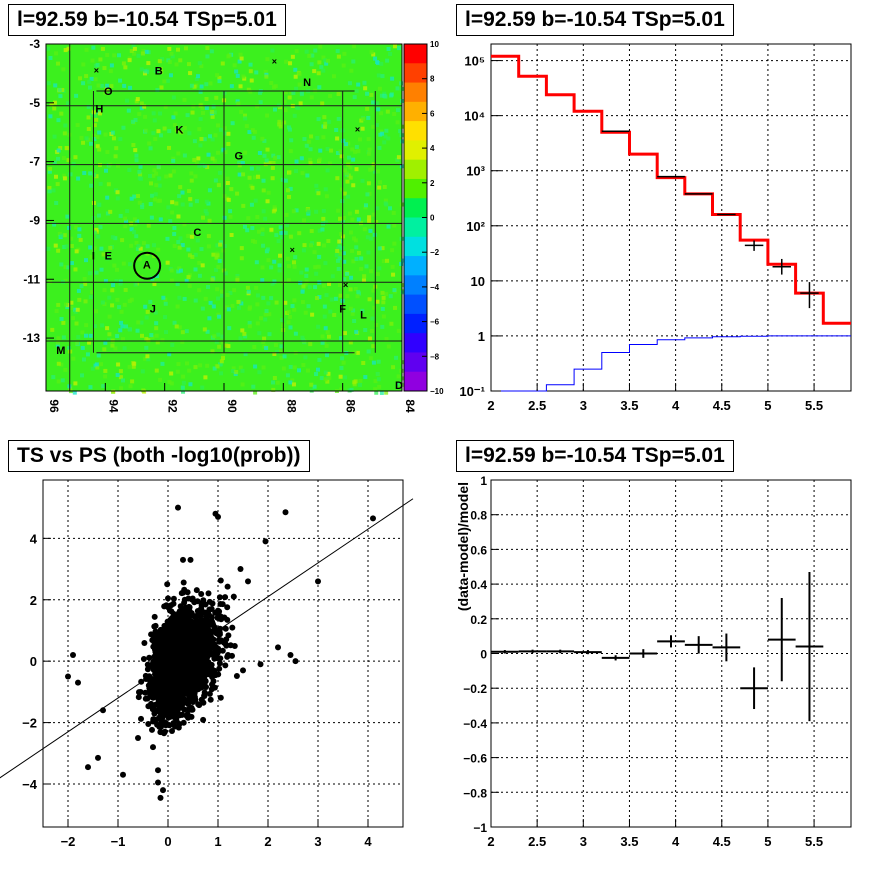 This screenshot has height=872, width=896. What do you see at coordinates (118, 841) in the screenshot?
I see `x-tick-label: −1` at bounding box center [118, 841].